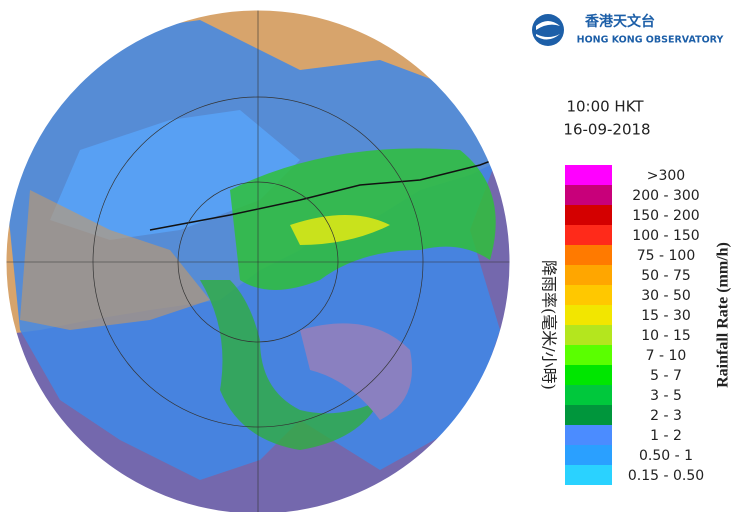 This screenshot has width=740, height=512. Describe the element at coordinates (723, 315) in the screenshot. I see `legend-title-english: Rainfall Rate (mm/h)` at that location.